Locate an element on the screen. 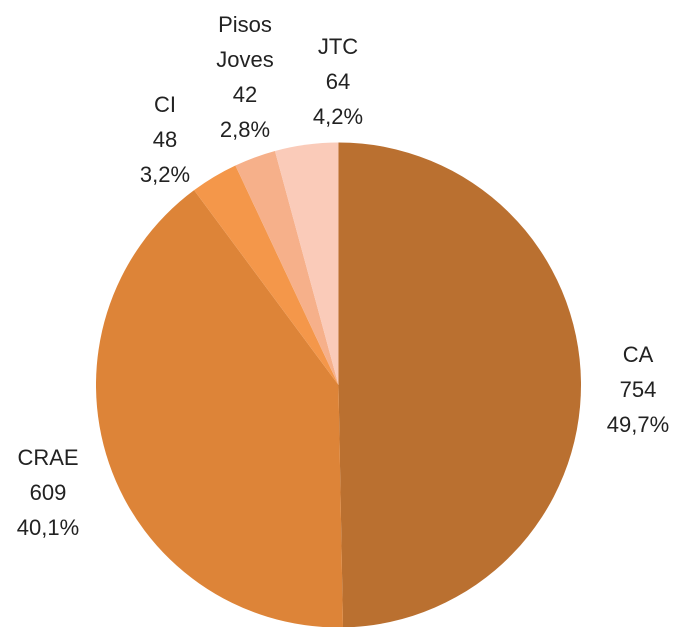 This screenshot has width=679, height=627. category-label: CRAE is located at coordinates (48, 457).